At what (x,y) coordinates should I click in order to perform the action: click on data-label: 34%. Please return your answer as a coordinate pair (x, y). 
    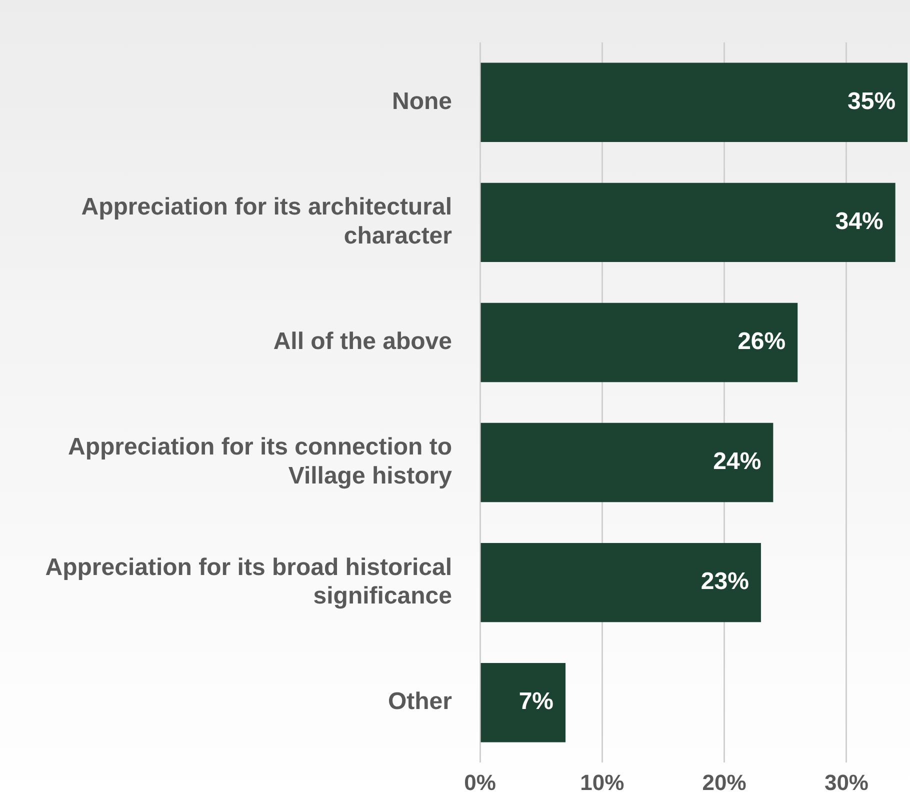
    Looking at the image, I should click on (859, 222).